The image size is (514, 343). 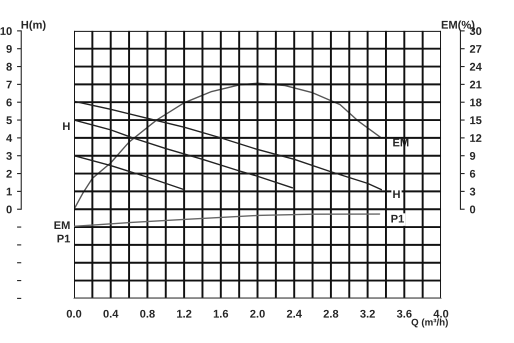 I want to click on y-tick-label: 0, so click(x=9, y=209).